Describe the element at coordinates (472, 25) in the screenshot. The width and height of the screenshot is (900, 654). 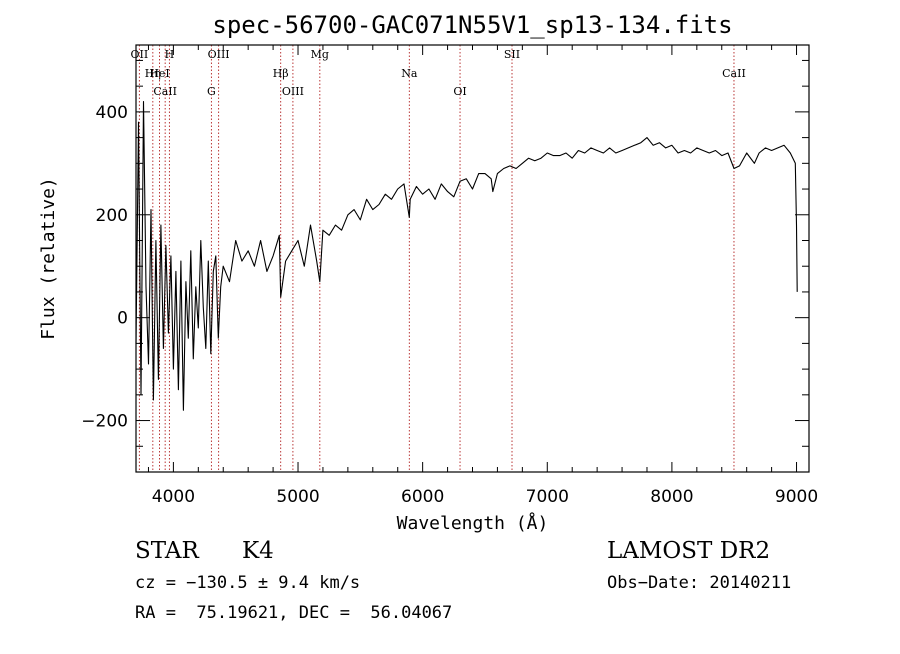
I see `chart-title: spec-56700-GAC071N55V1_sp13-134.fits` at that location.